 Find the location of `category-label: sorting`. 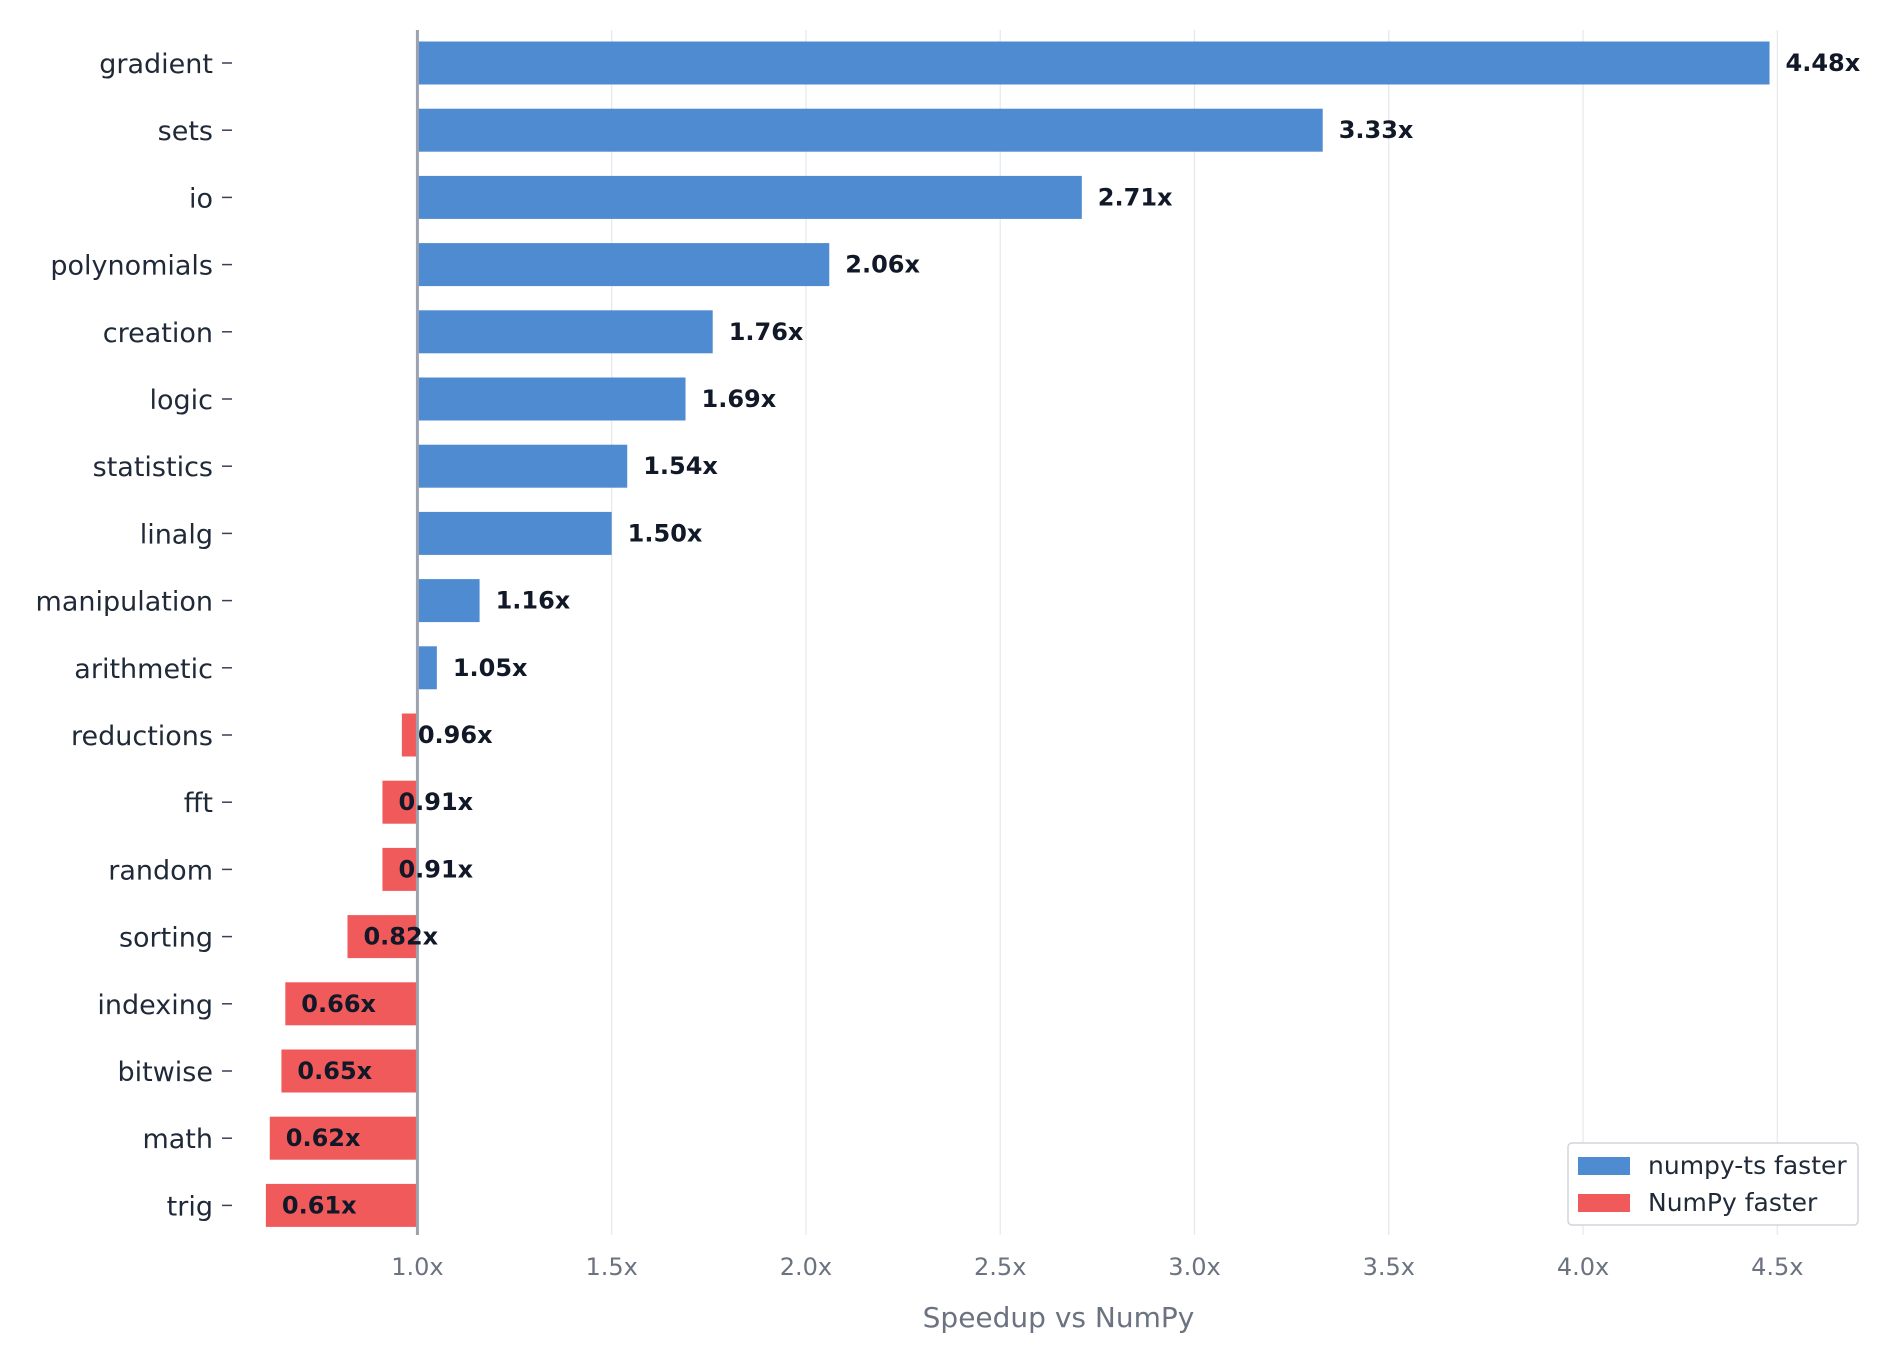

category-label: sorting is located at coordinates (166, 938).